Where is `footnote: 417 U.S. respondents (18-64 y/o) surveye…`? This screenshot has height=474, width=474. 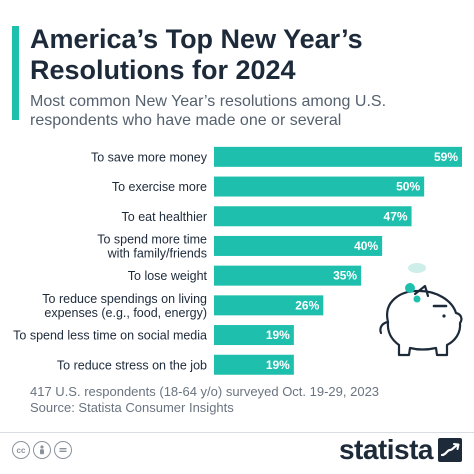 footnote: 417 U.S. respondents (18-64 y/o) surveye… is located at coordinates (245, 400).